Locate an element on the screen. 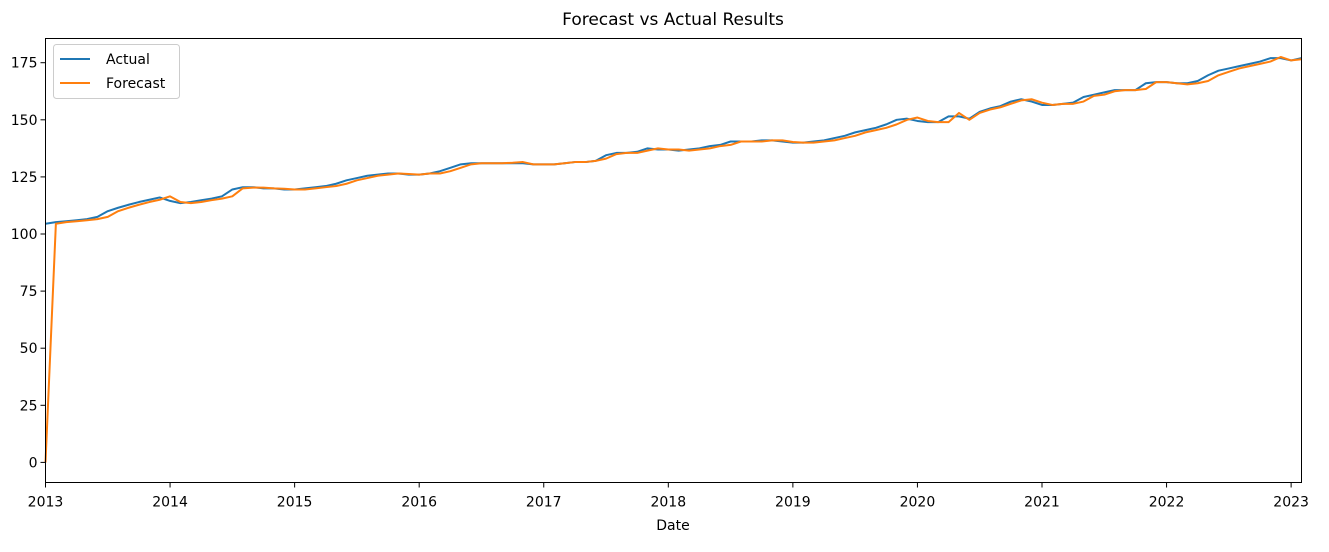 The height and width of the screenshot is (552, 1329). legend: Actual Forecast is located at coordinates (116, 71).